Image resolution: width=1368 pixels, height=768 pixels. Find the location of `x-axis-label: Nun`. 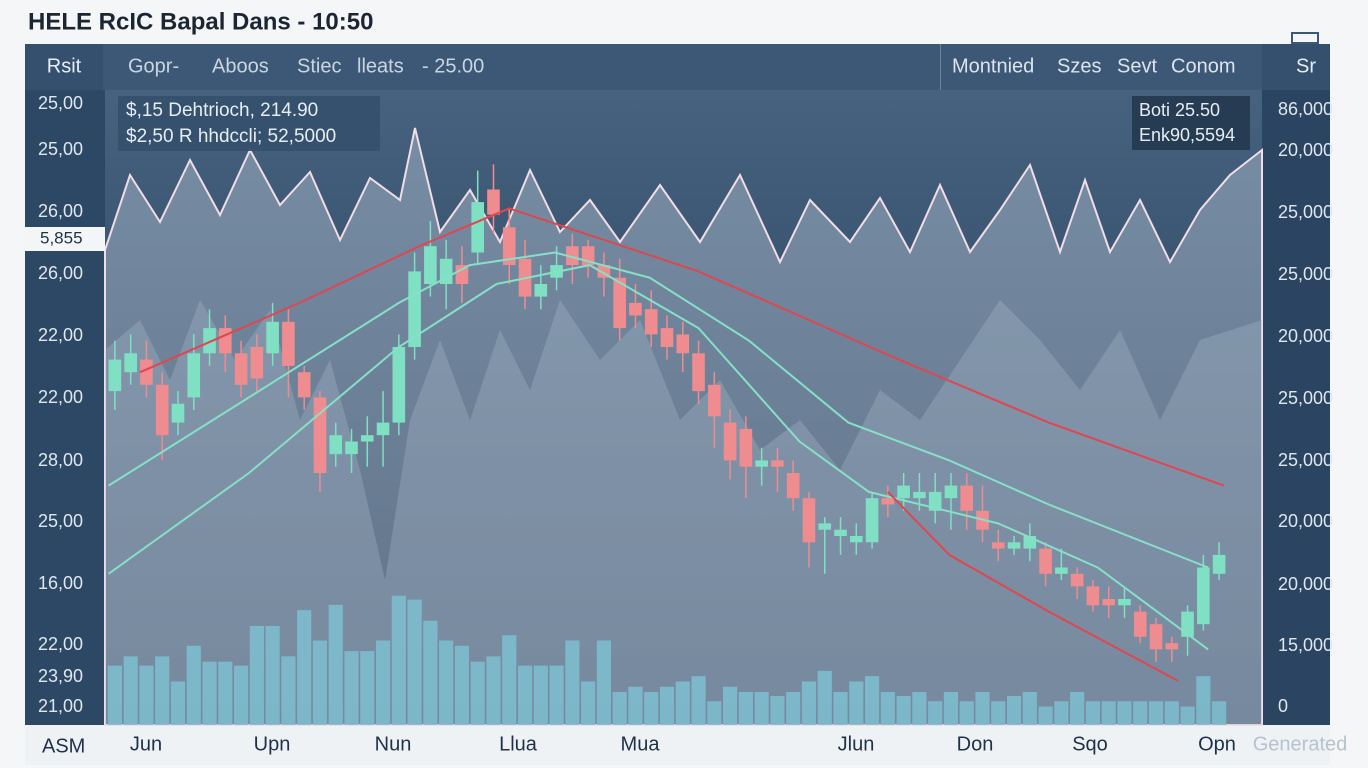

x-axis-label: Nun is located at coordinates (393, 744).